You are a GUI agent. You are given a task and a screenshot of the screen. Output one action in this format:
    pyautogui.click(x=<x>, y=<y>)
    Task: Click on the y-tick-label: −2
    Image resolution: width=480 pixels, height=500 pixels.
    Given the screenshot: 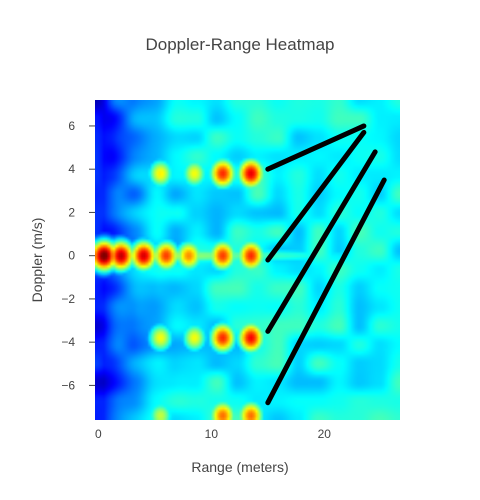 What is the action you would take?
    pyautogui.click(x=68, y=299)
    